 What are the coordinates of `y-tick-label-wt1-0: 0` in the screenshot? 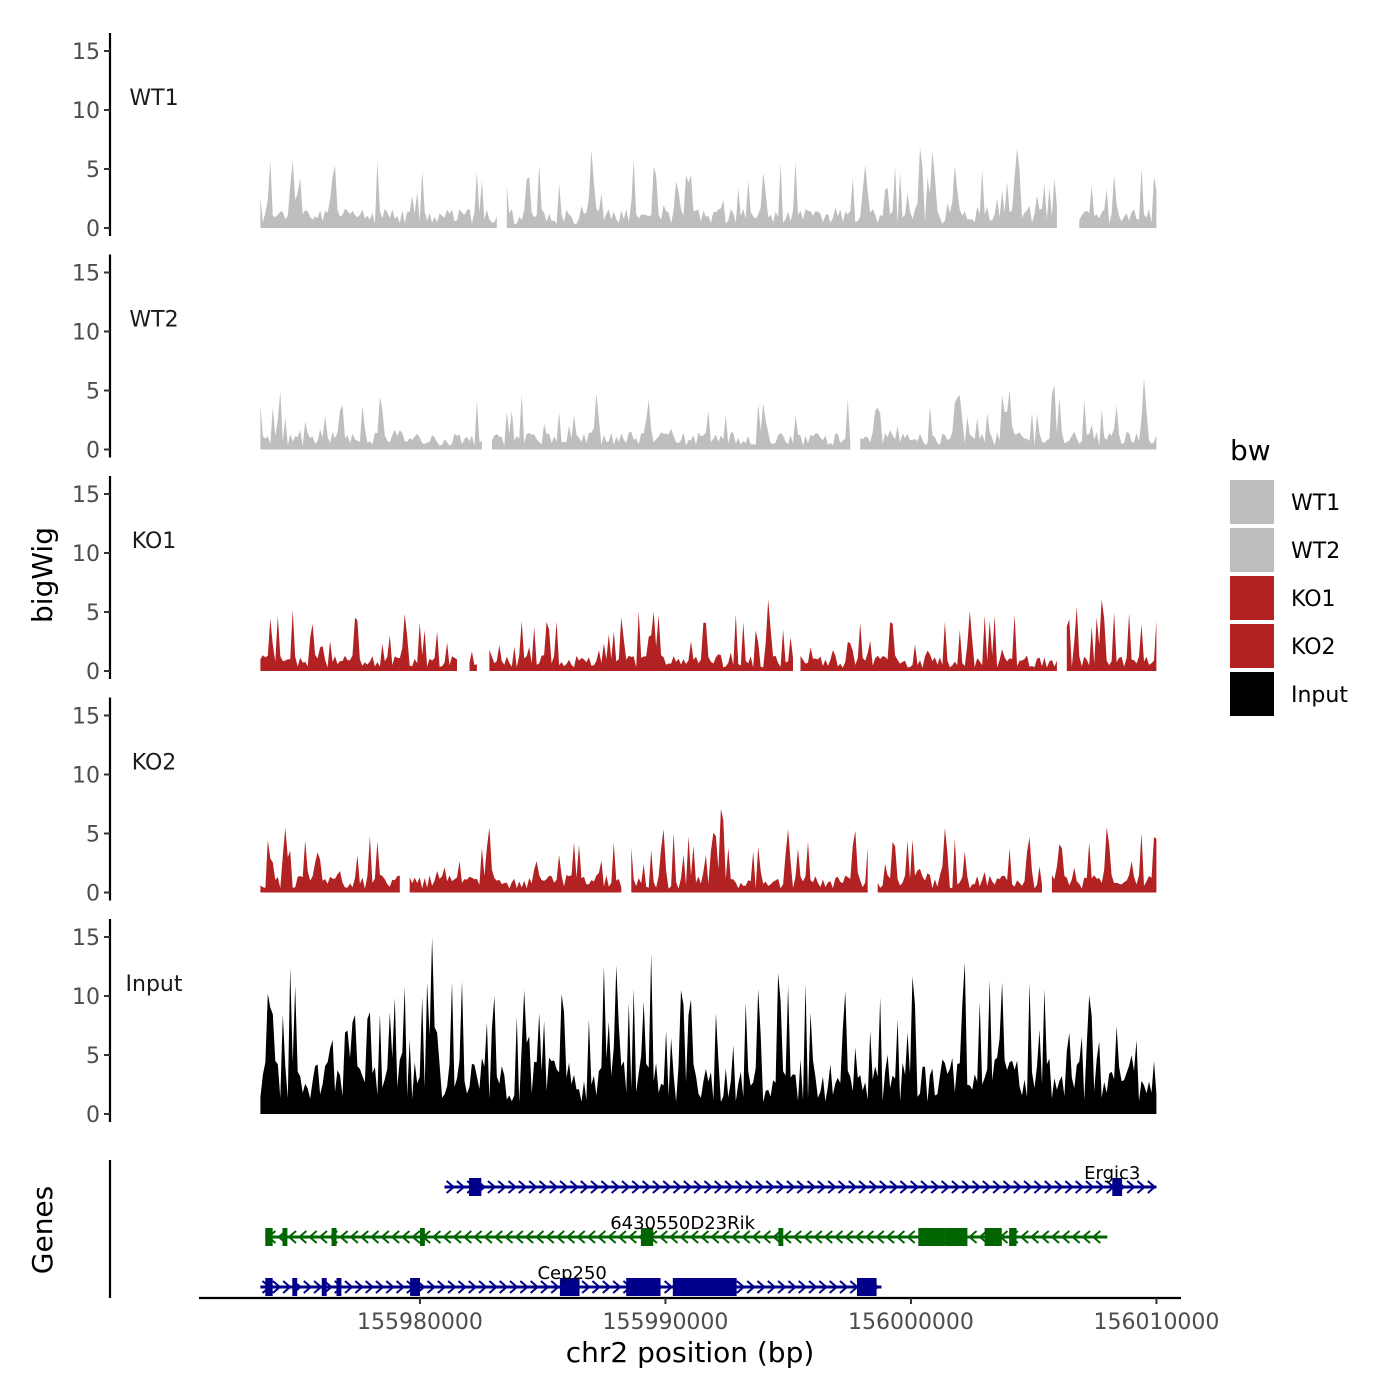 It's located at (93, 229).